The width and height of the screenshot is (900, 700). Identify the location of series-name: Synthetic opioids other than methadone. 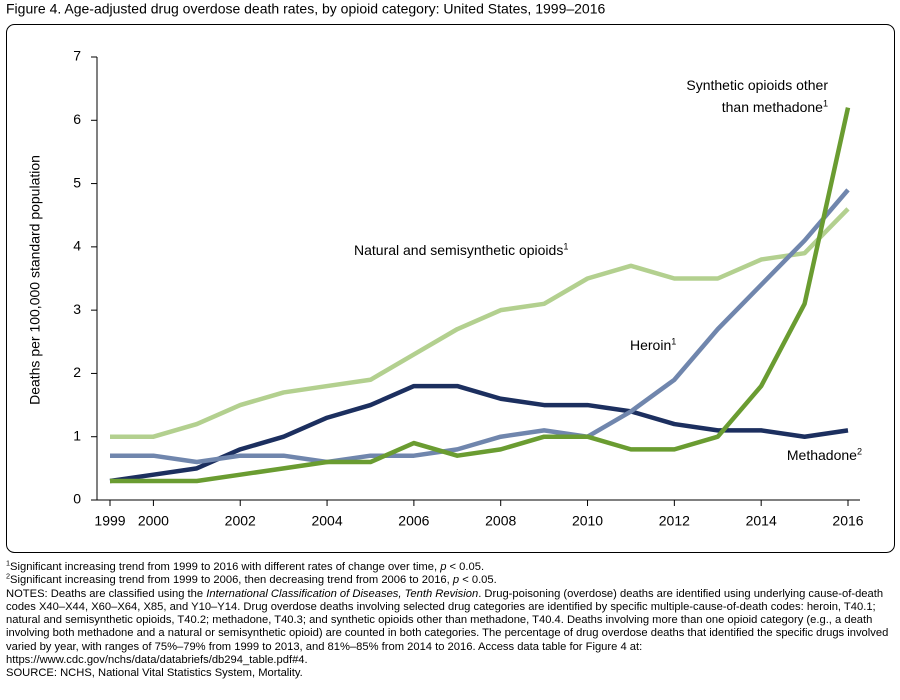
(757, 96).